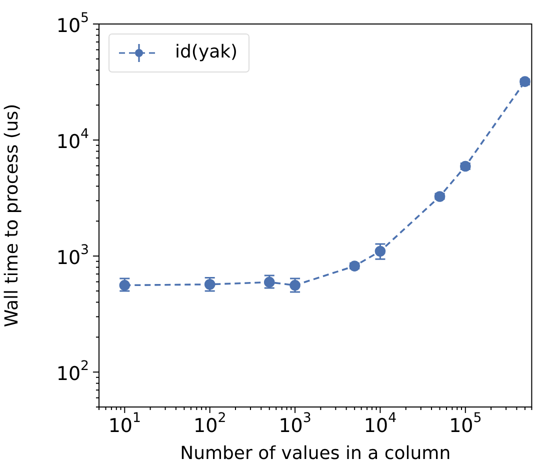  I want to click on y-axis-title: Wall time to process (us), so click(11, 216).